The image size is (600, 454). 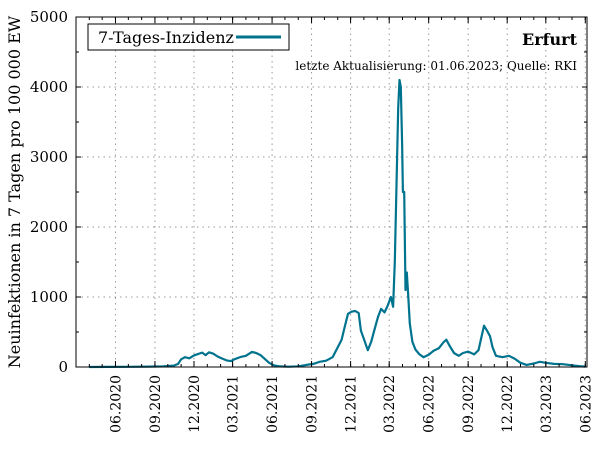 I want to click on x-tick-label: 03.2022, so click(x=390, y=404).